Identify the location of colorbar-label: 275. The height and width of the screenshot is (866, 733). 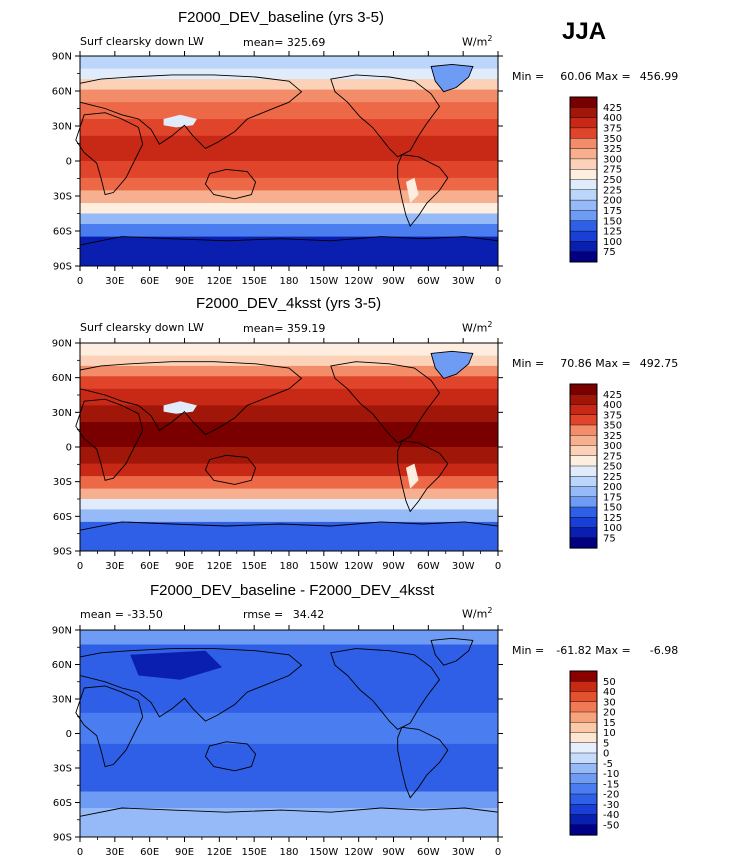
(612, 170).